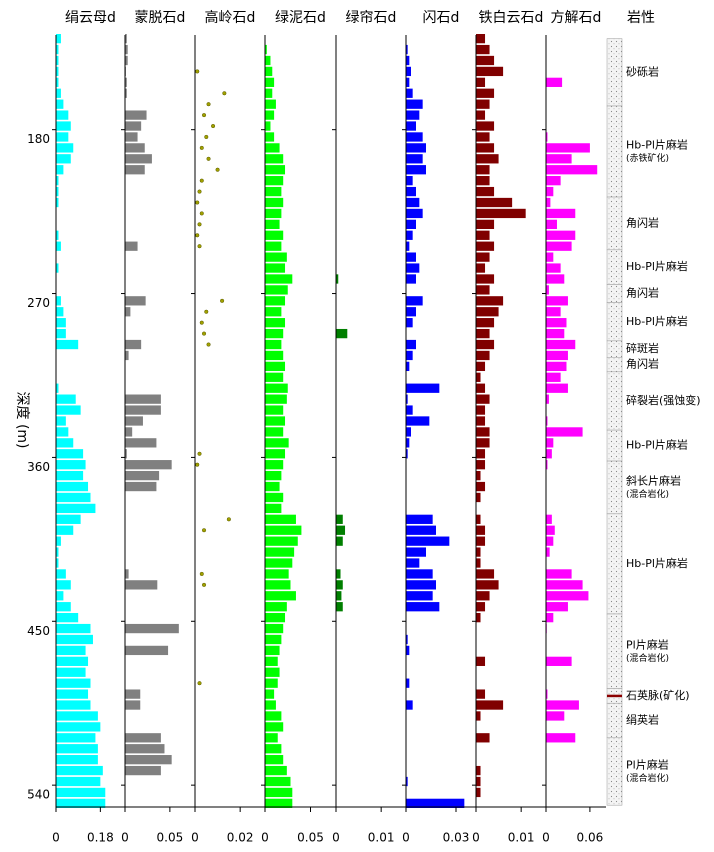  I want to click on x-tick-label: 0.02, so click(240, 838).